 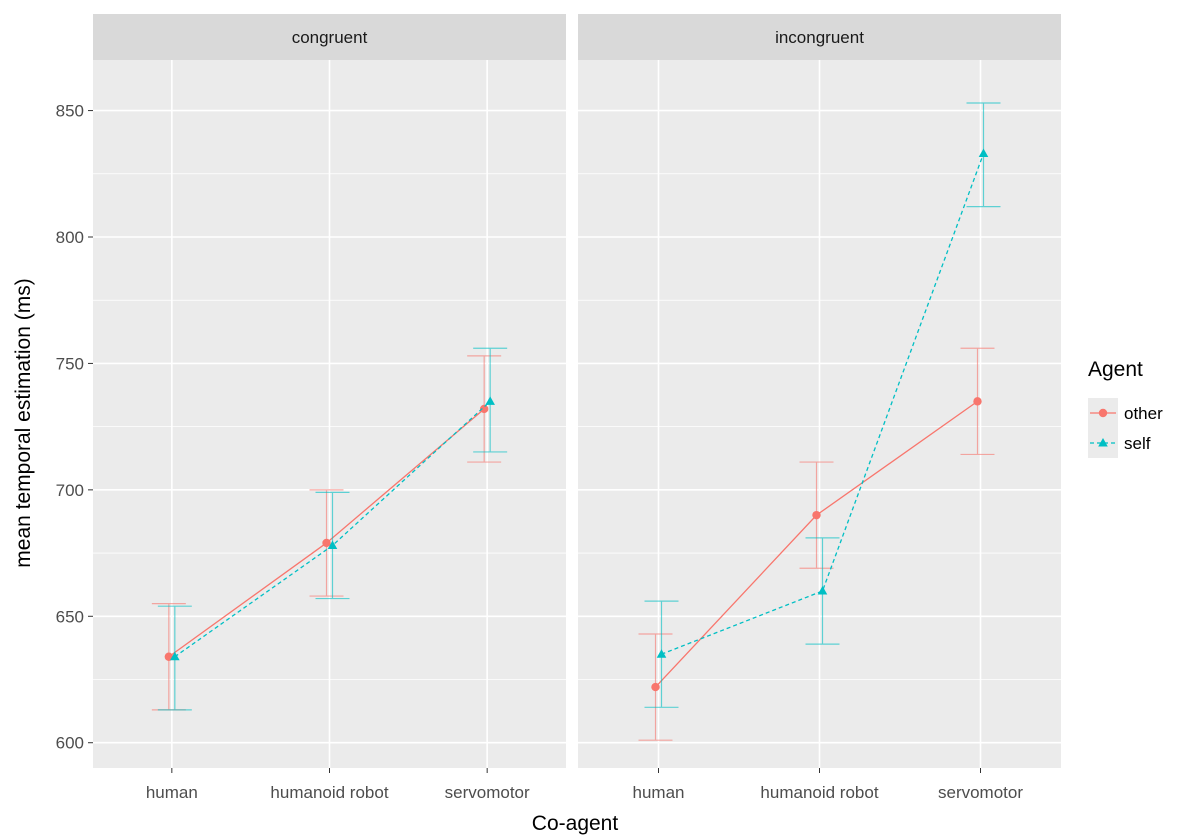 I want to click on y-tick-label: 850, so click(x=70, y=111).